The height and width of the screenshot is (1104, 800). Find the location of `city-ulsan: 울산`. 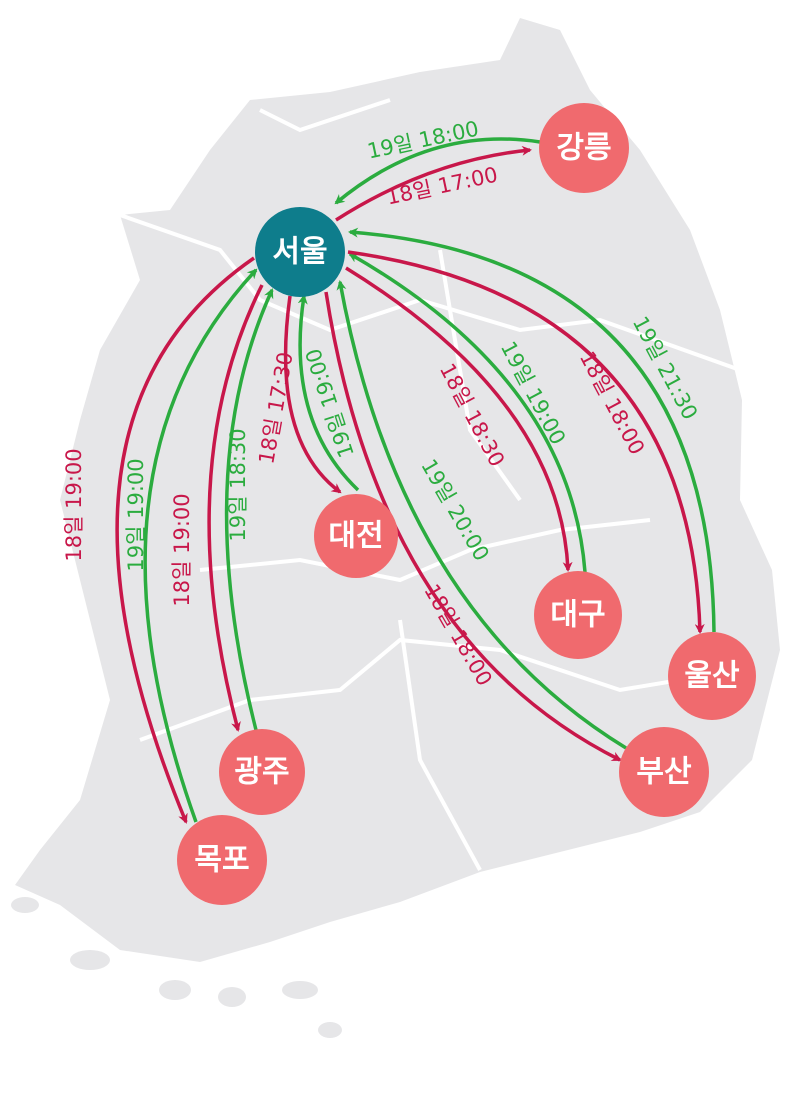

city-ulsan: 울산 is located at coordinates (712, 676).